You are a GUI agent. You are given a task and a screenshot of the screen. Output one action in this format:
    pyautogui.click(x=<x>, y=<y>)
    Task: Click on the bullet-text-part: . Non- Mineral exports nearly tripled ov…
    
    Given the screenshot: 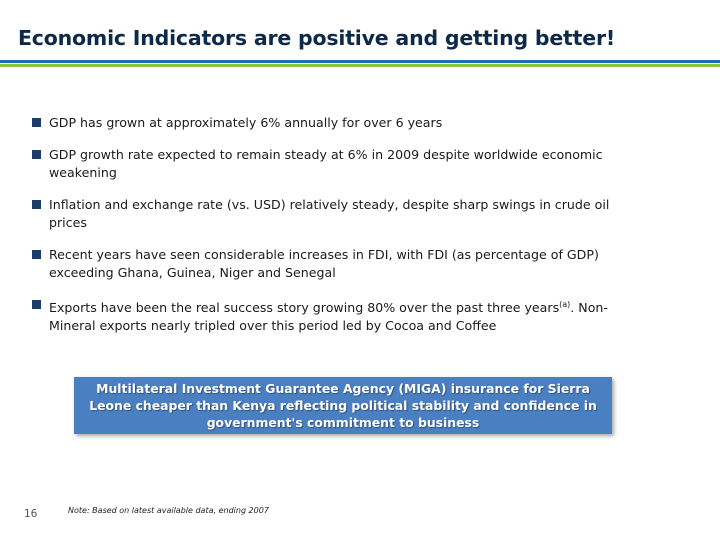 What is the action you would take?
    pyautogui.click(x=328, y=316)
    